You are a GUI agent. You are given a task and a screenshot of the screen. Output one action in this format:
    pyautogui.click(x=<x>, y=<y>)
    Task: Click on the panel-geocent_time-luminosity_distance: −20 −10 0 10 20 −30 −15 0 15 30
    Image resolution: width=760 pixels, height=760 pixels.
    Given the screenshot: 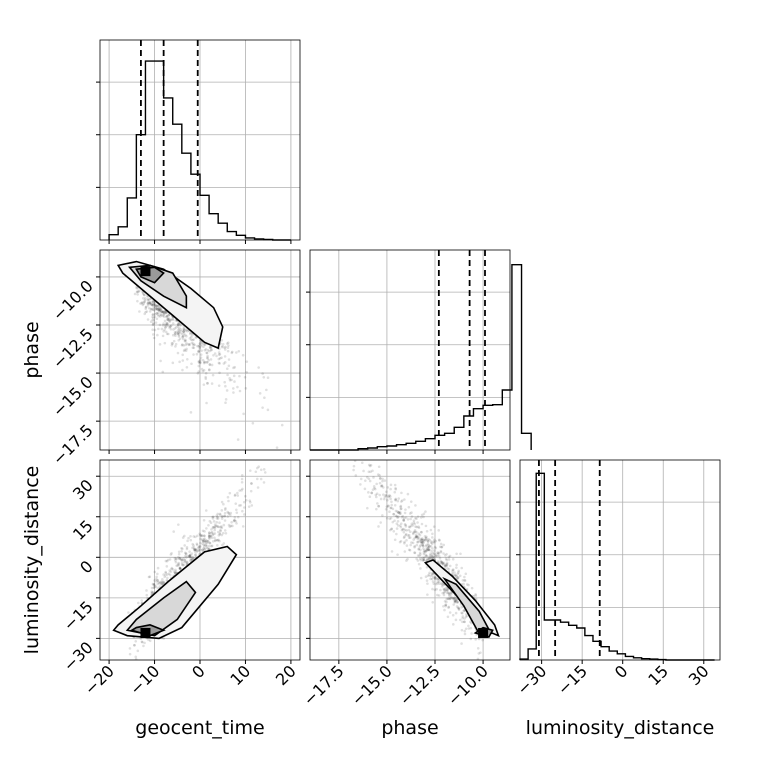 What is the action you would take?
    pyautogui.click(x=180, y=579)
    